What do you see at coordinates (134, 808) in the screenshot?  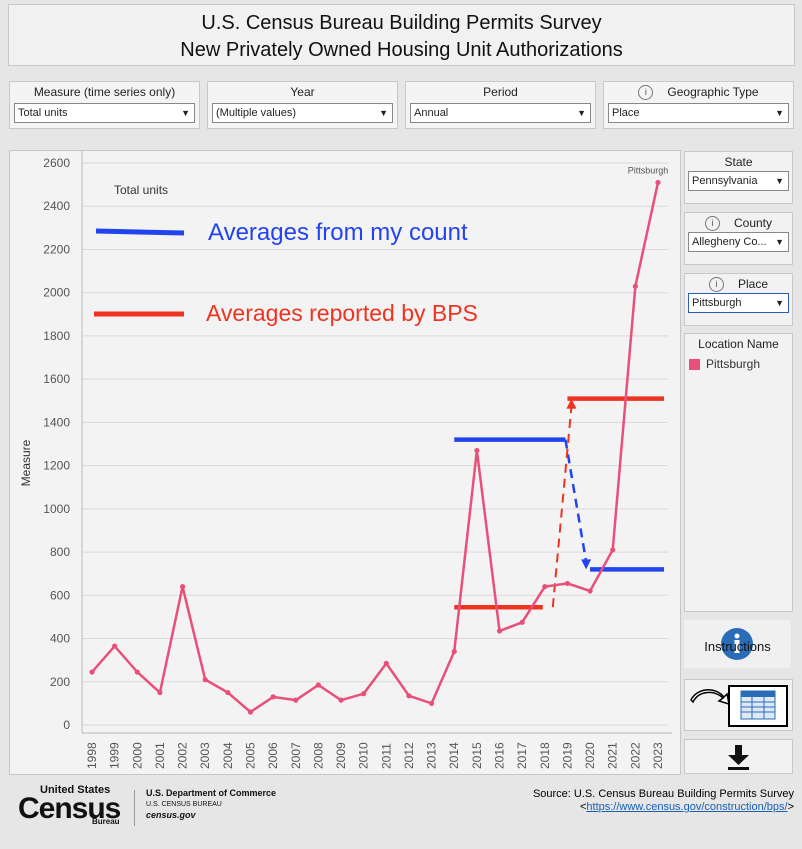 I see `footer-divider` at bounding box center [134, 808].